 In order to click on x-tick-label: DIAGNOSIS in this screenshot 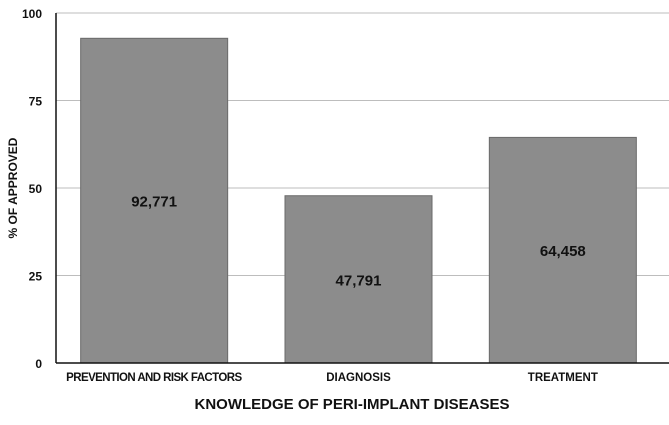, I will do `click(358, 378)`.